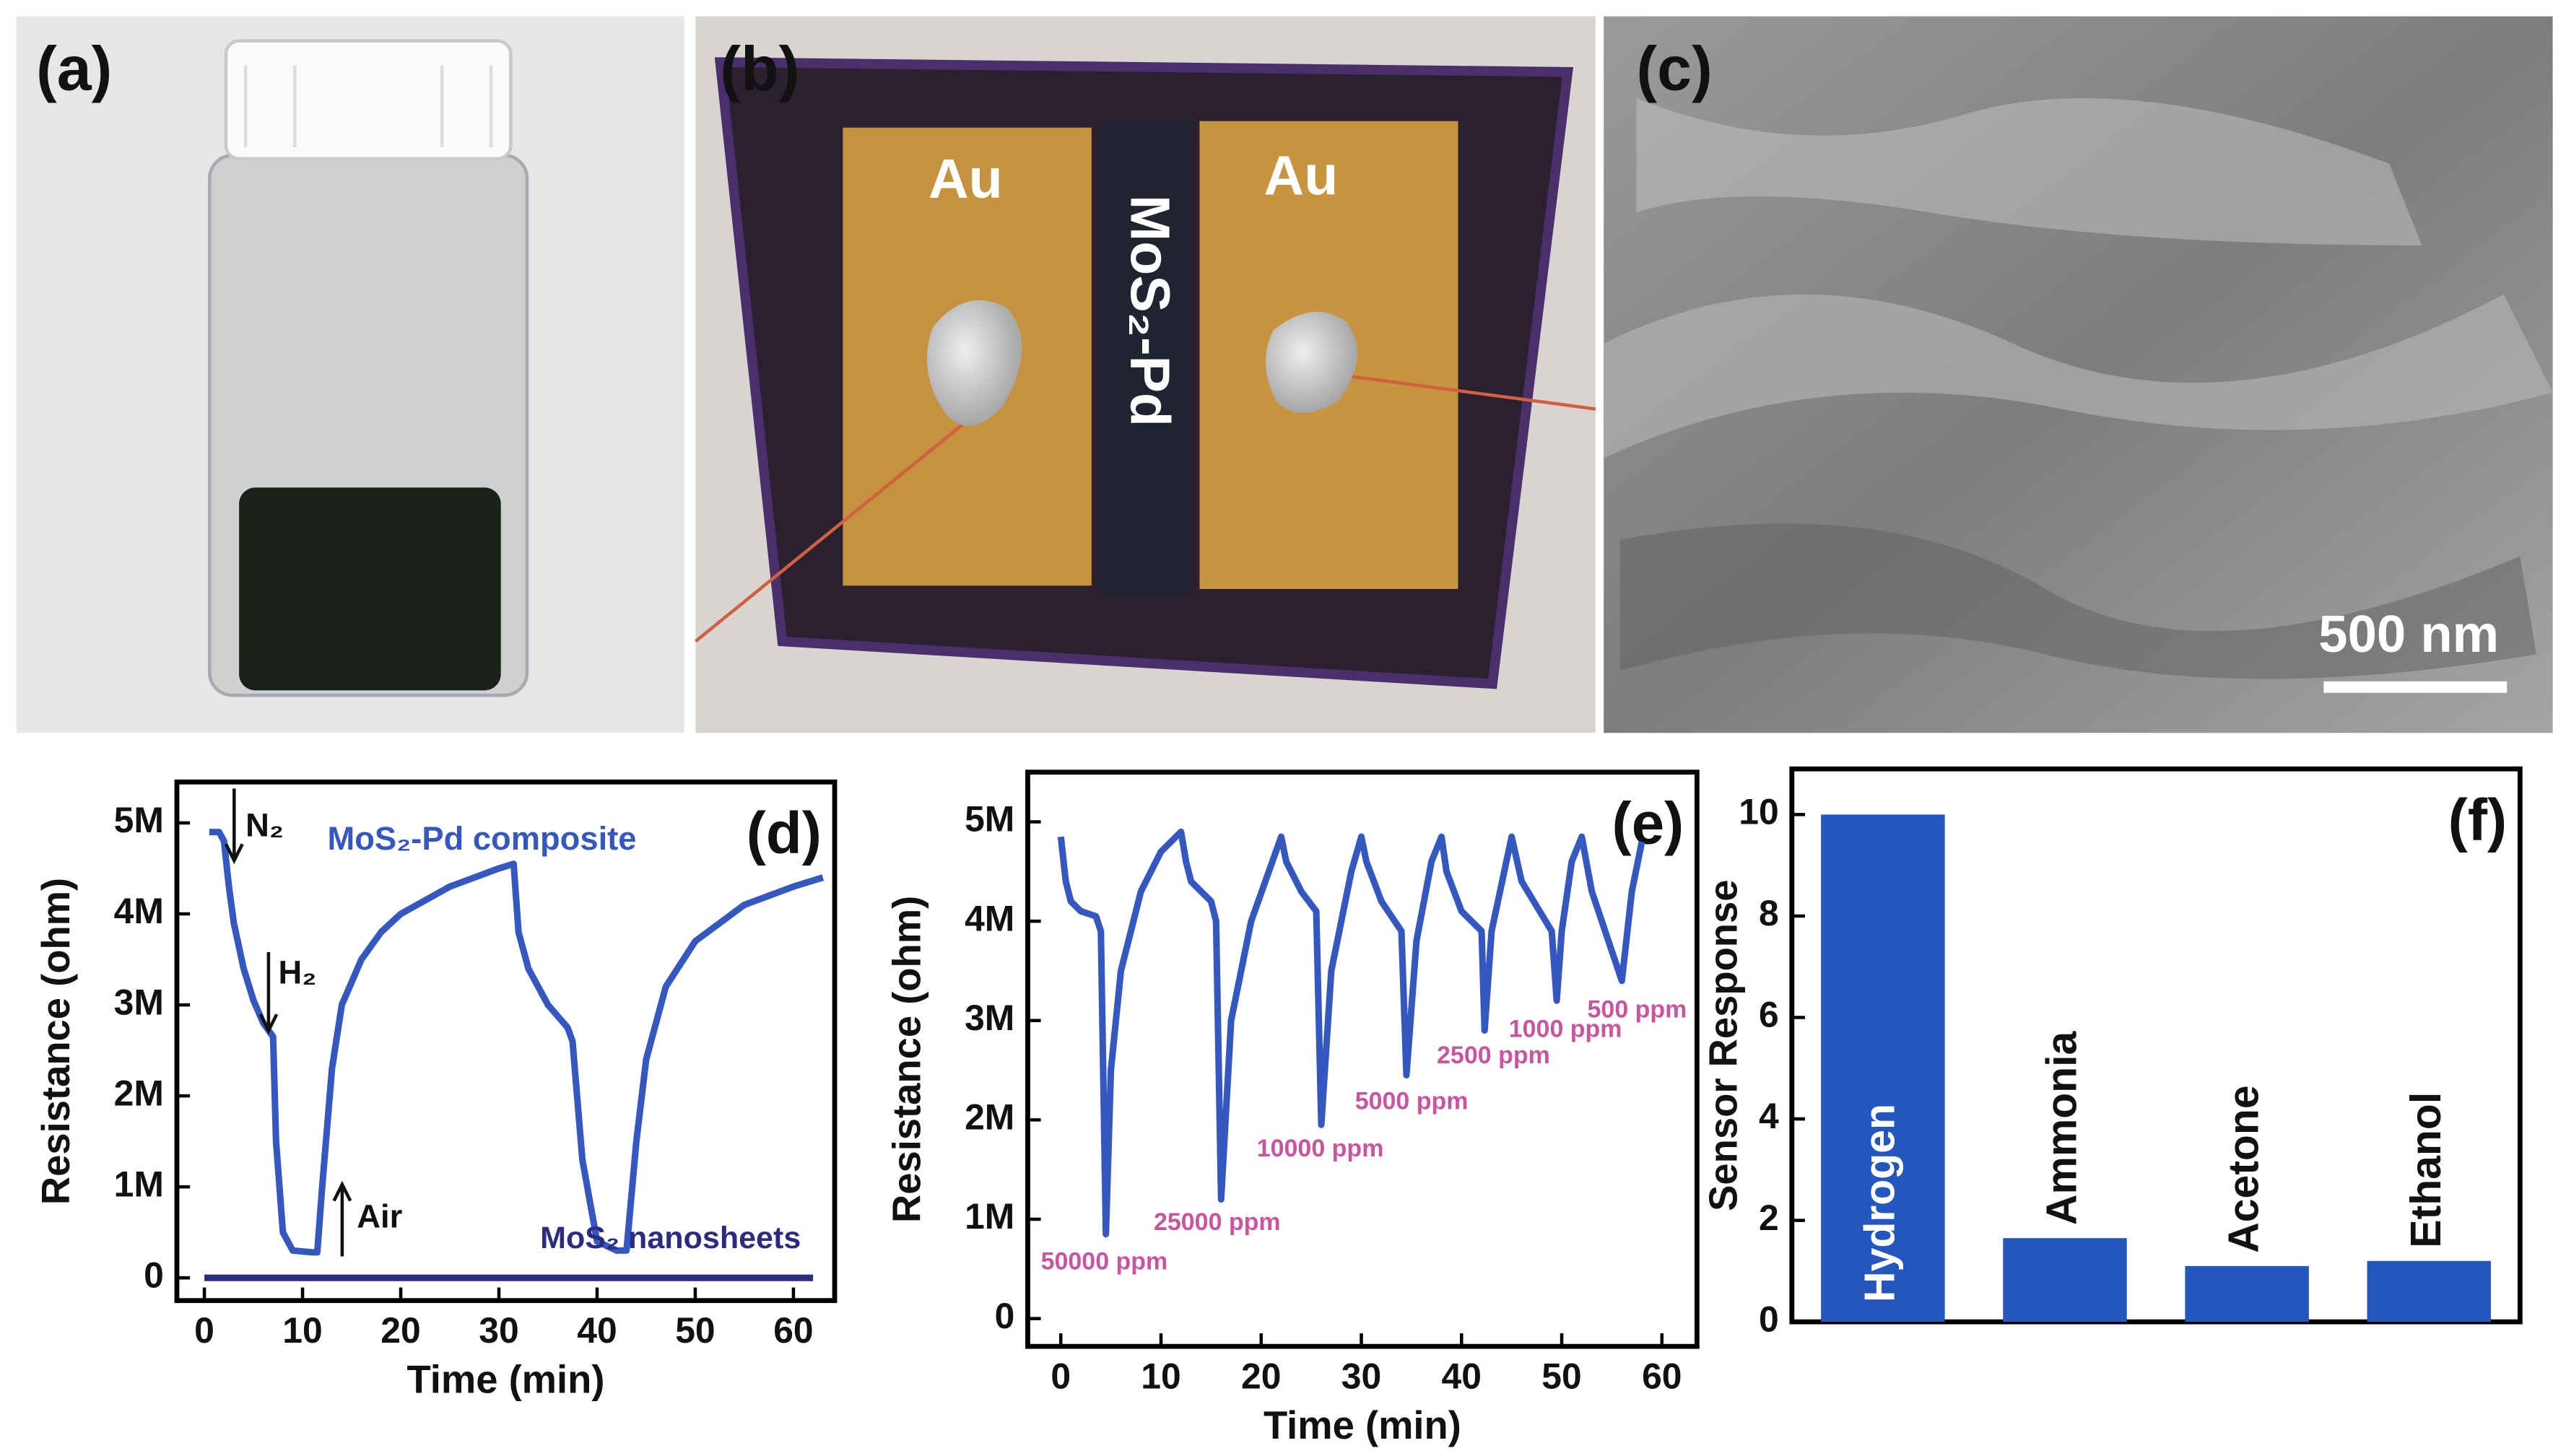  Describe the element at coordinates (1218, 1222) in the screenshot. I see `annotation: 25000 ppm` at that location.